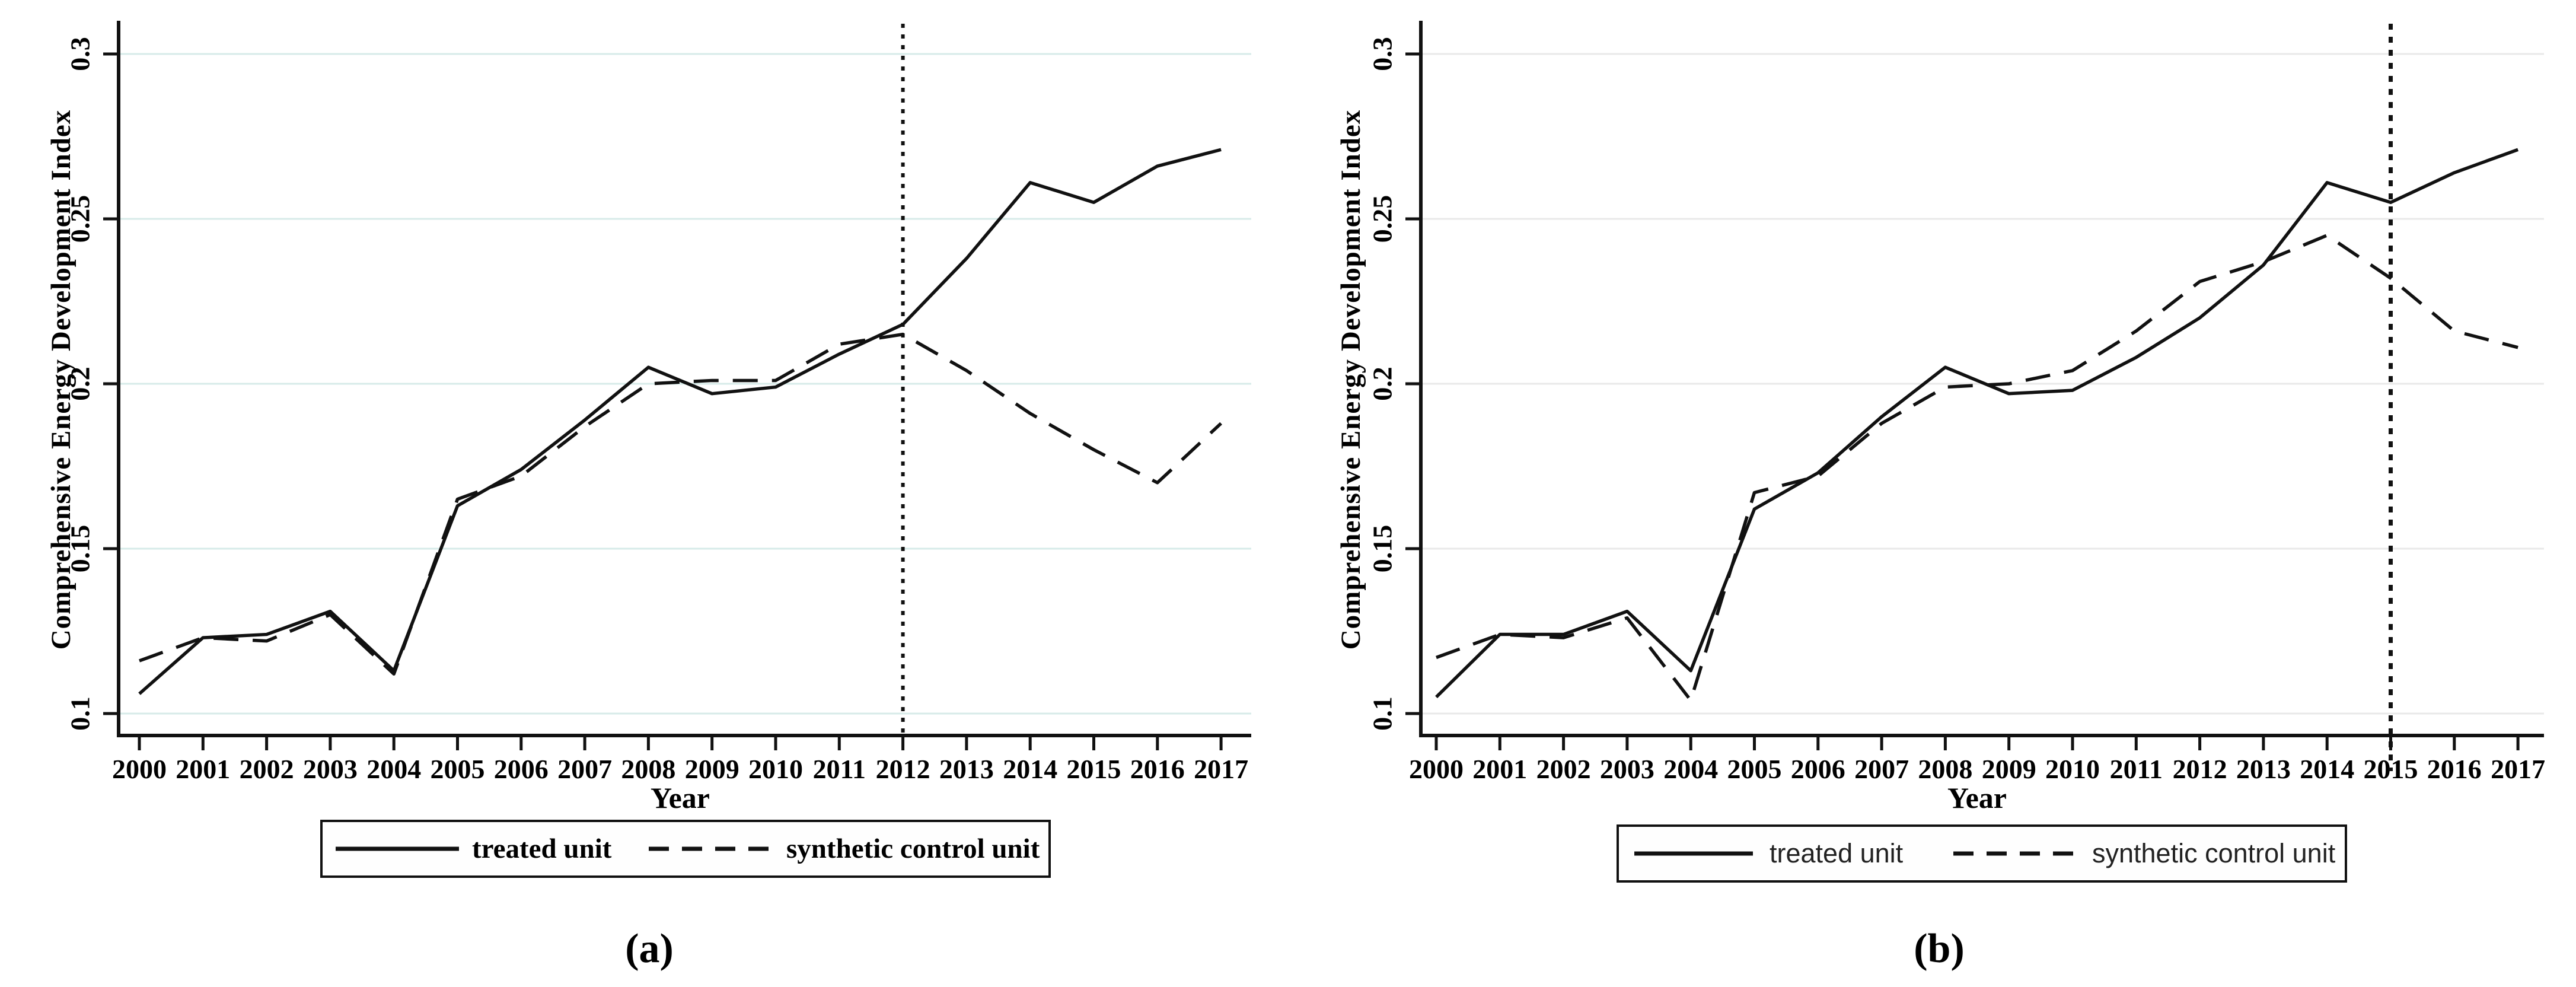  I want to click on legend-b: treated unit synthetic control unit, so click(1982, 853).